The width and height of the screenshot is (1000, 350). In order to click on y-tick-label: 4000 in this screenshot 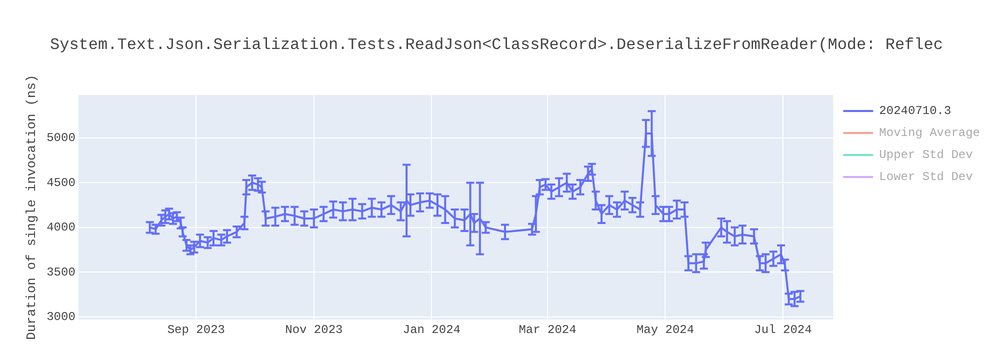, I will do `click(61, 227)`.